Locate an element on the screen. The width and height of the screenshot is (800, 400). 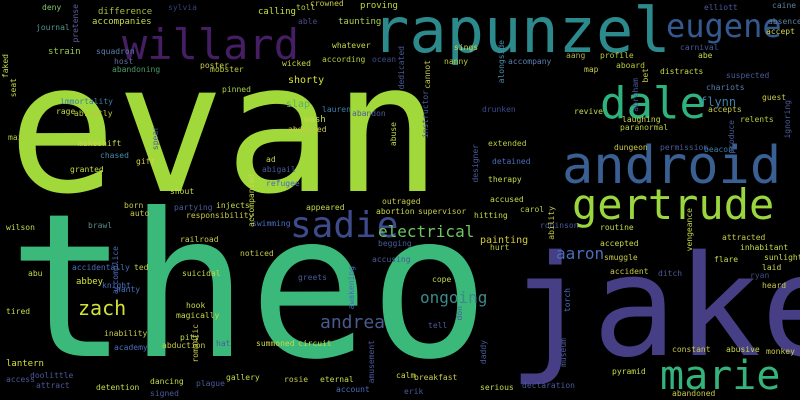
word-ongoing: ongoing is located at coordinates (454, 297).